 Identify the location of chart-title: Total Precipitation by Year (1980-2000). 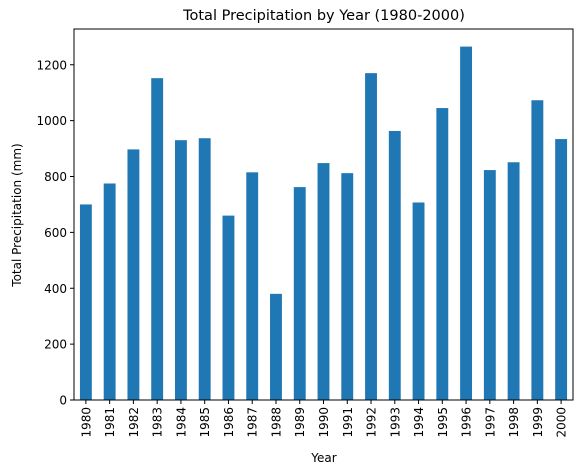
(323, 16).